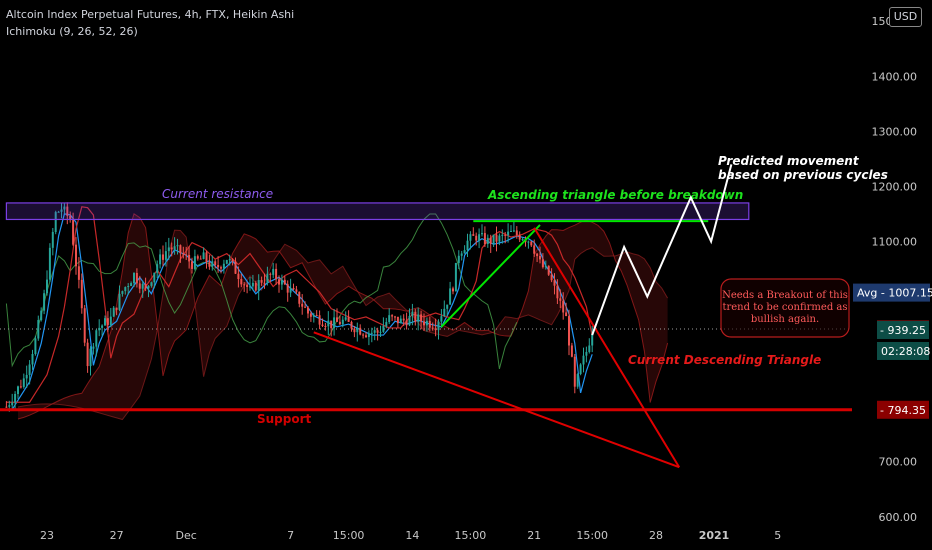 The height and width of the screenshot is (550, 932). I want to click on indicator-legend: Ichimoku (9, 26, 52, 26), so click(72, 31).